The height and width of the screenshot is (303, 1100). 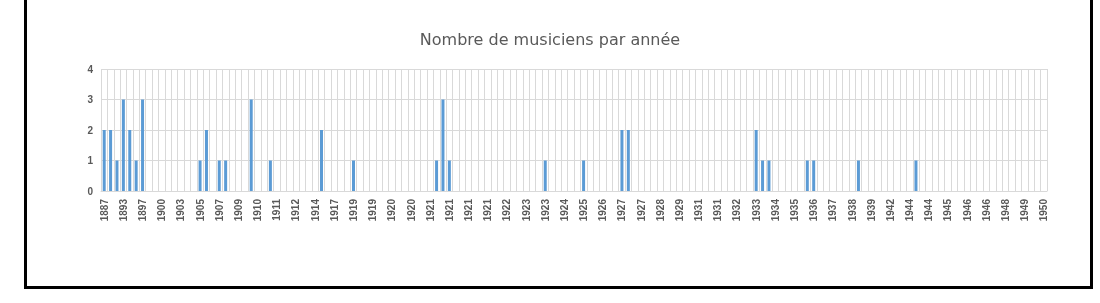 What do you see at coordinates (162, 210) in the screenshot?
I see `x-tick-label: 1900` at bounding box center [162, 210].